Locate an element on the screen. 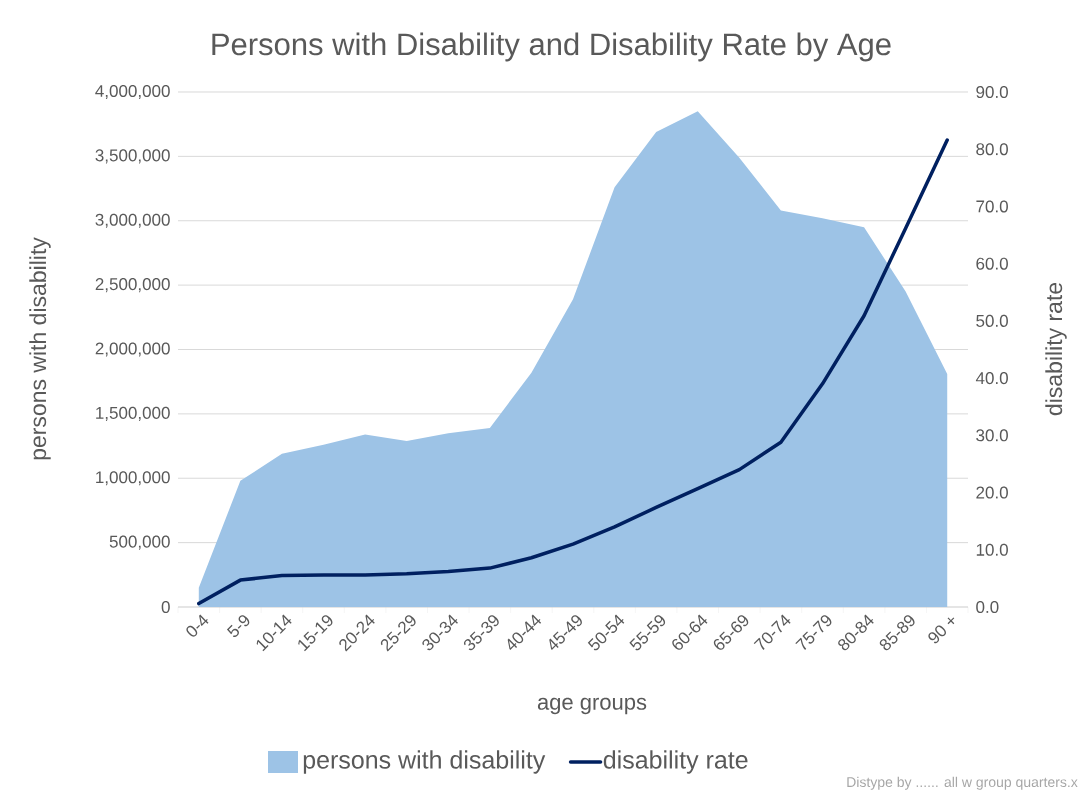  y-axis-title: persons with disability is located at coordinates (40, 348).